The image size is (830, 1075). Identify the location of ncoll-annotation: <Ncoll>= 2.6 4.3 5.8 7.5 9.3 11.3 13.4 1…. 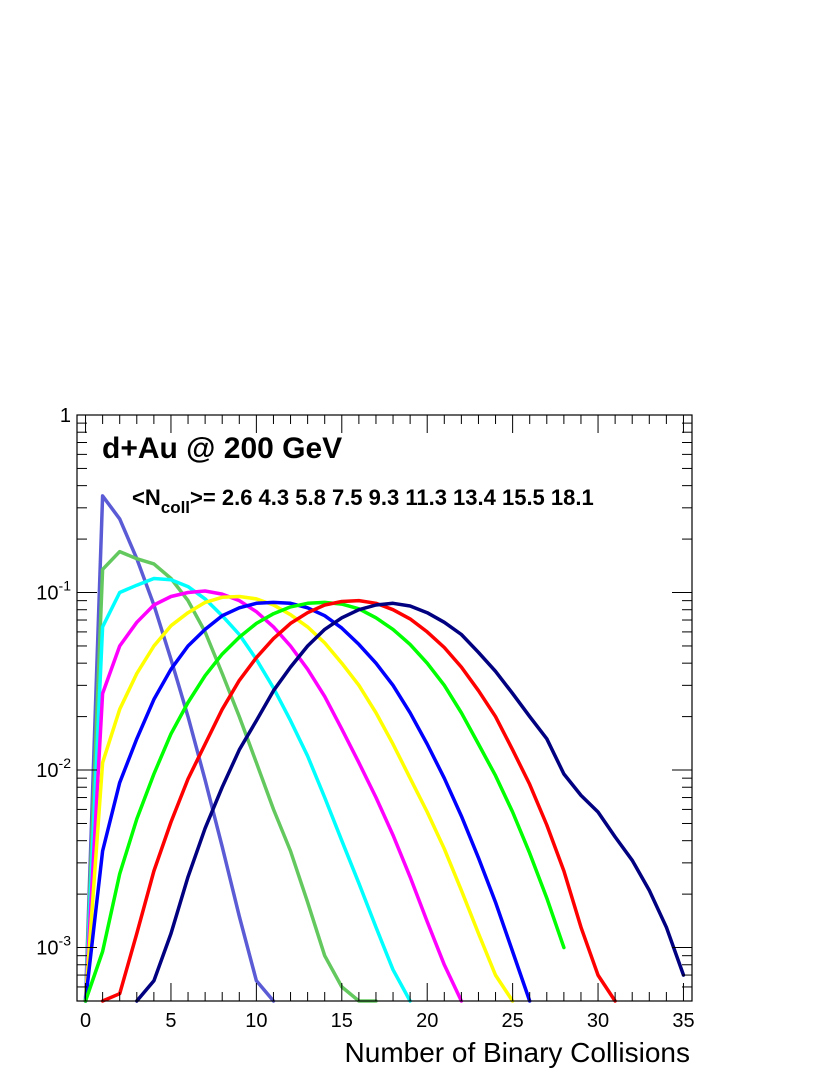
(363, 501).